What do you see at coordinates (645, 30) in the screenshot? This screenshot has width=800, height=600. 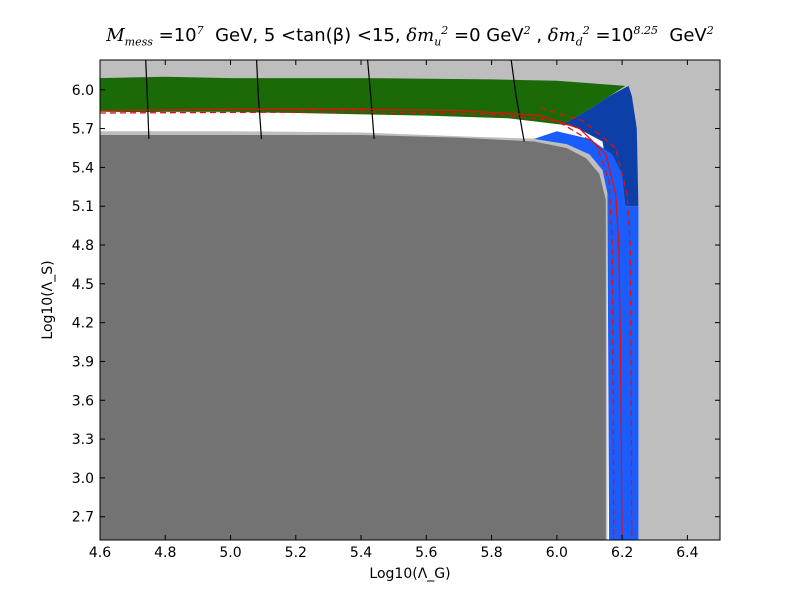 I see `title-exp3: 8.25` at bounding box center [645, 30].